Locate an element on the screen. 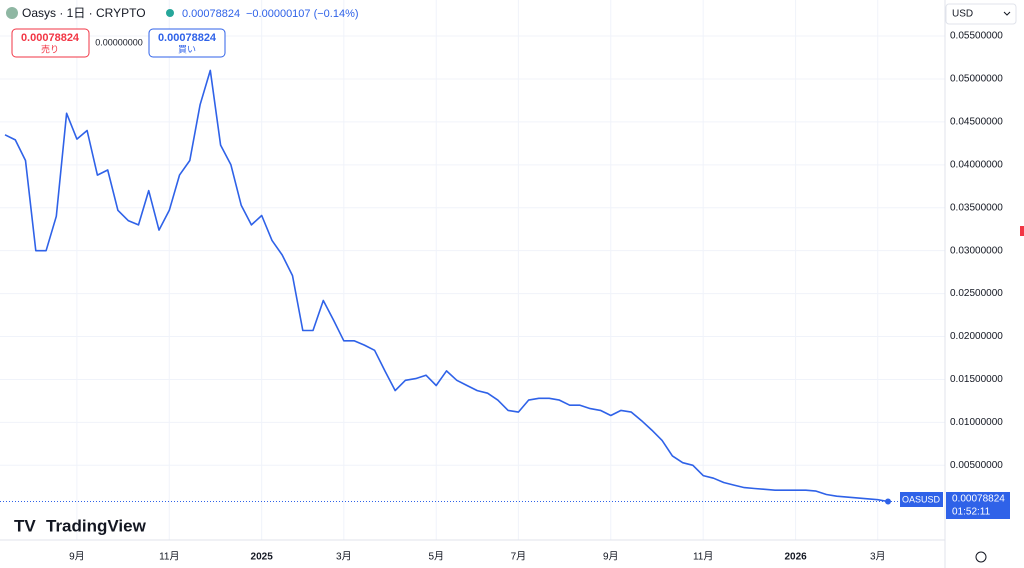  price-change: −0.00000107 (−0.14%) is located at coordinates (302, 14).